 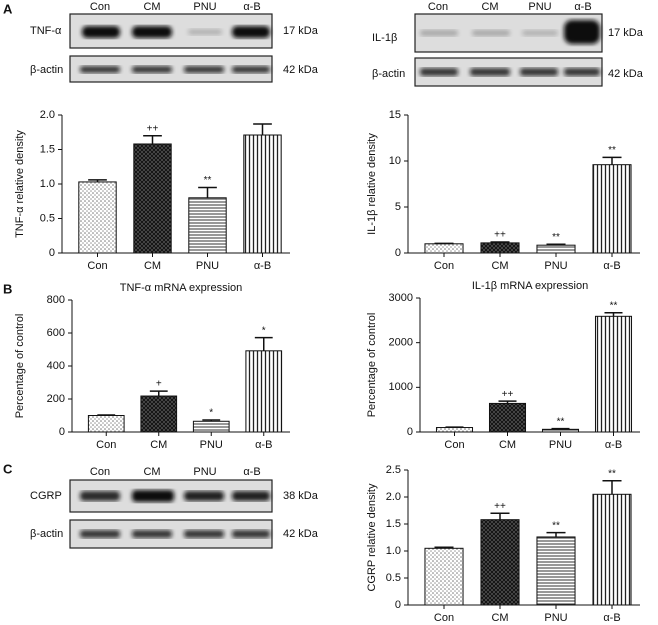 I want to click on panel-label: A, so click(x=8, y=8).